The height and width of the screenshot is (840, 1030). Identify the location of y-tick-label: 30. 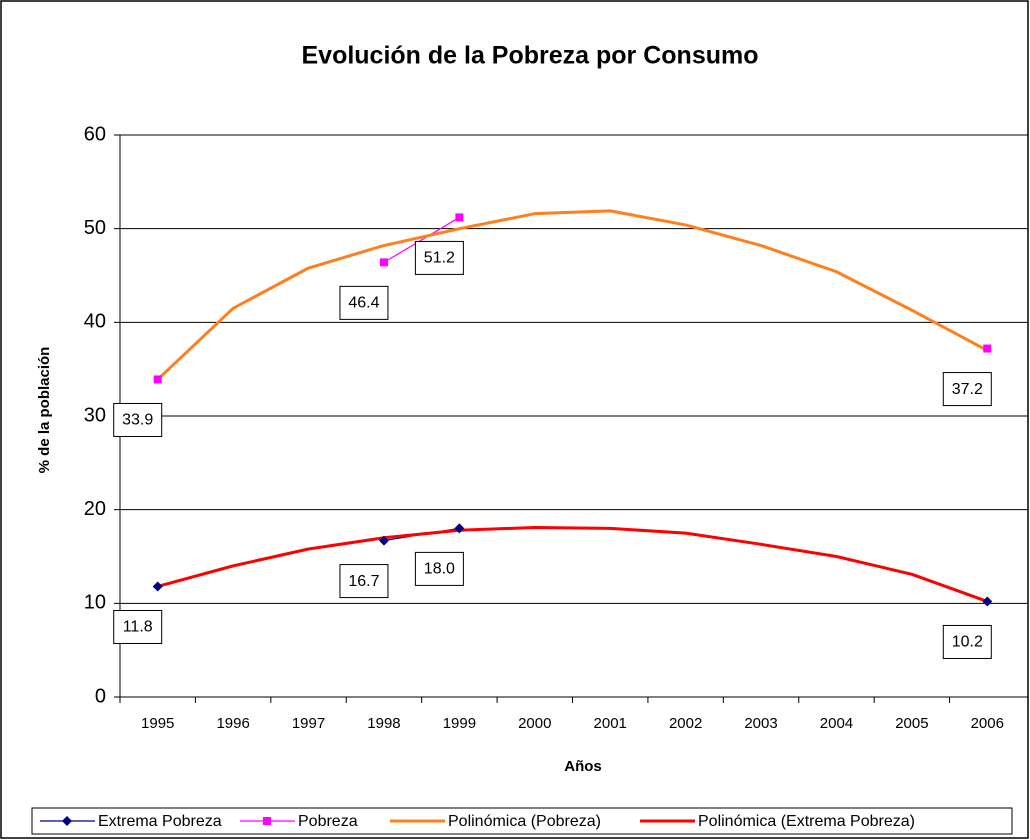
(95, 415).